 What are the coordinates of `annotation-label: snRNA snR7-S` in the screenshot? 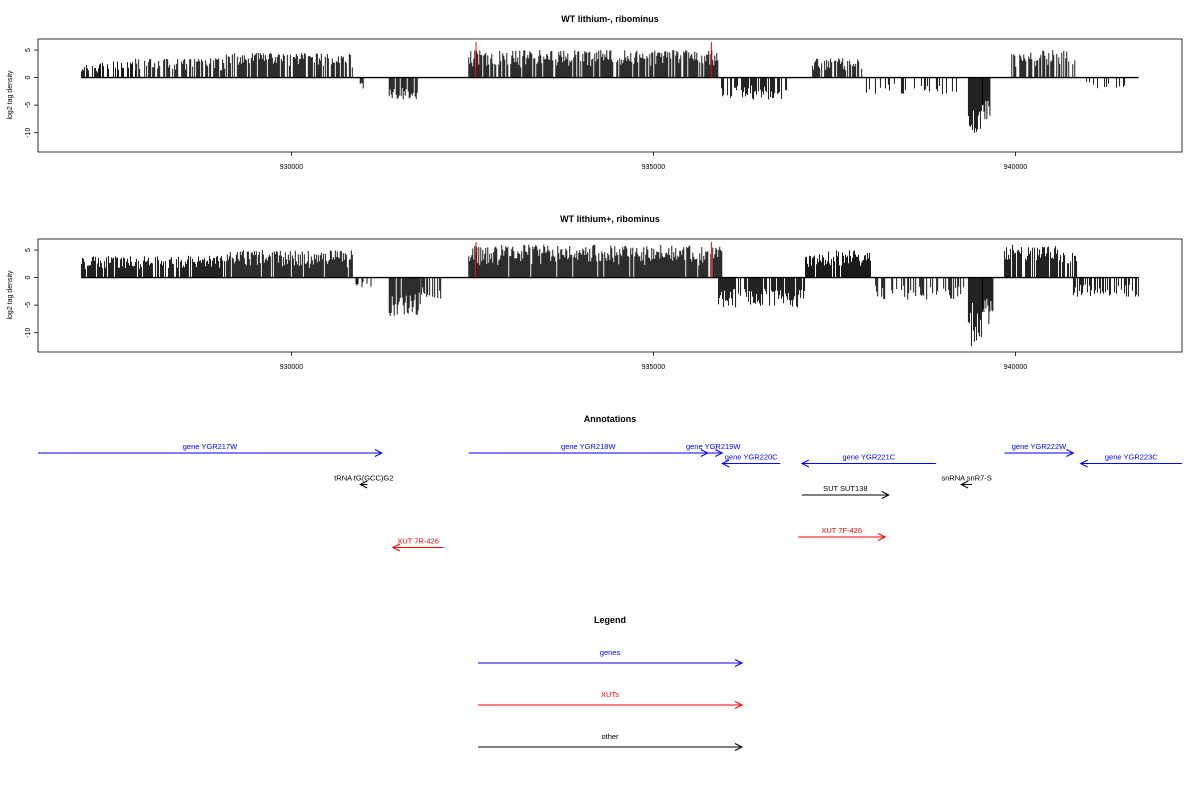 It's located at (966, 478).